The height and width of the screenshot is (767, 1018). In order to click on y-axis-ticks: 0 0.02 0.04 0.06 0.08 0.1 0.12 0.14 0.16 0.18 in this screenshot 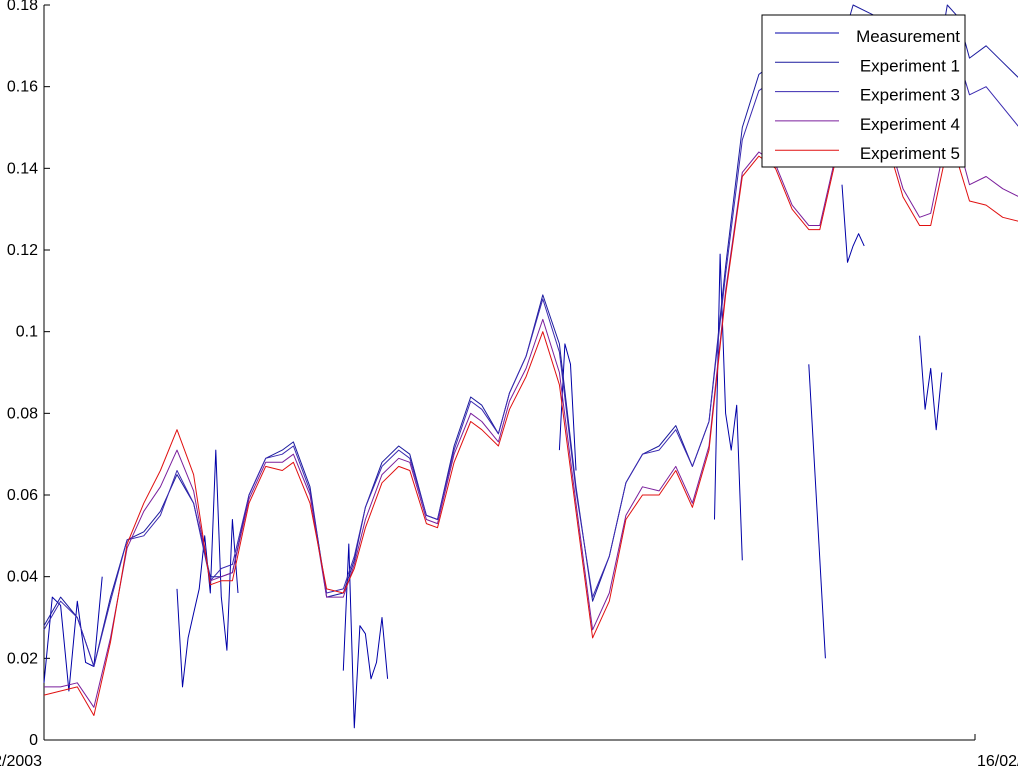, I will do `click(28, 374)`.